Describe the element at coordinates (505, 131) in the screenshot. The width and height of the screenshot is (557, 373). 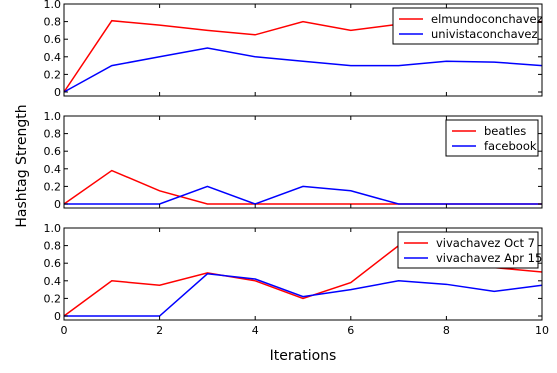
I see `legend-label-1-0: beatles` at that location.